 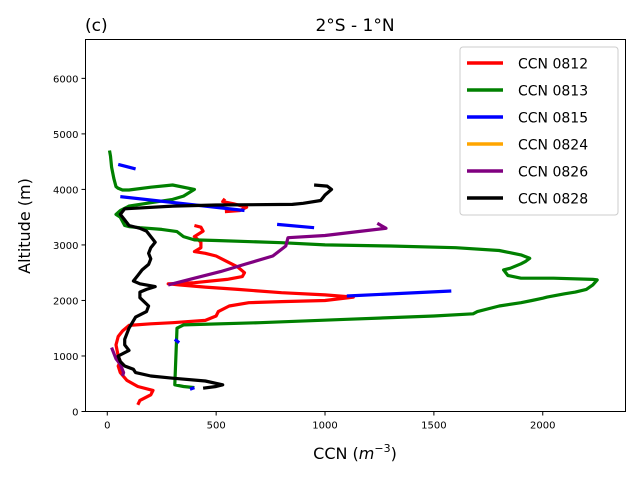 I want to click on x-axis-unit-exp: −3, so click(x=382, y=448).